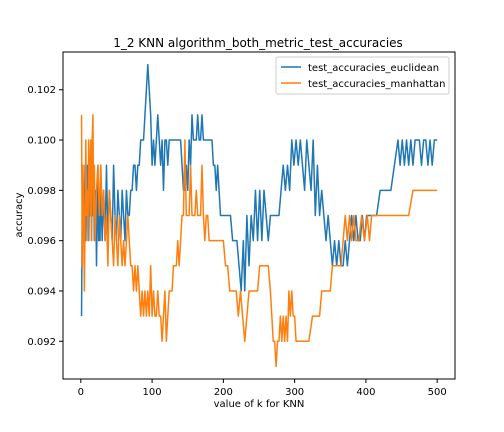  Describe the element at coordinates (45, 216) in the screenshot. I see `y-axis: 0.092 0.094 0.096 0.098 0.100 0.102` at that location.